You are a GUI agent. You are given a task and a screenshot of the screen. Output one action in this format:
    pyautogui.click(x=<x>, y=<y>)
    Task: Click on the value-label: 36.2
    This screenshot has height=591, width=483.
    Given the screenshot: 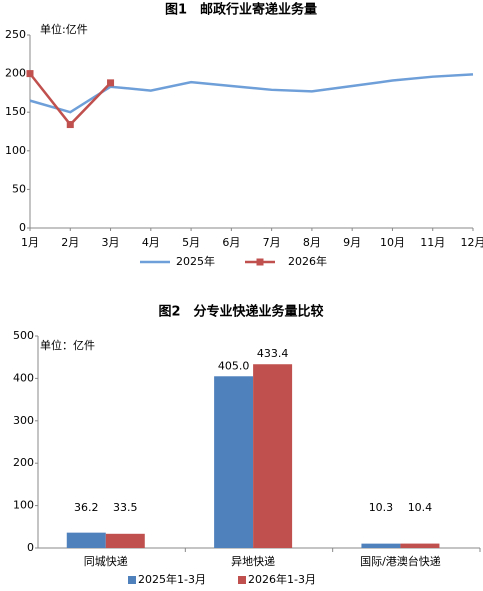 What is the action you would take?
    pyautogui.click(x=86, y=507)
    